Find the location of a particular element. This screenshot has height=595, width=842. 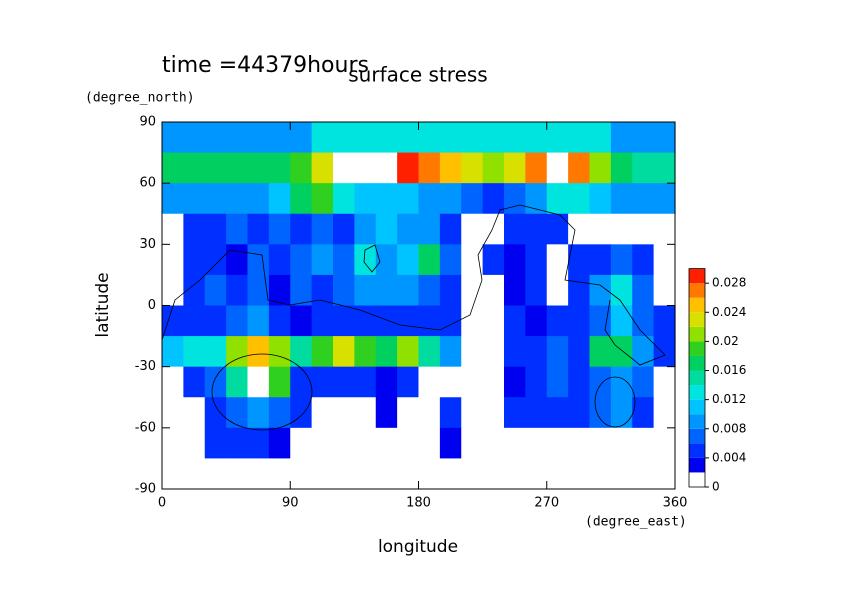

colorbar-tick-label: 0.024 is located at coordinates (729, 312).